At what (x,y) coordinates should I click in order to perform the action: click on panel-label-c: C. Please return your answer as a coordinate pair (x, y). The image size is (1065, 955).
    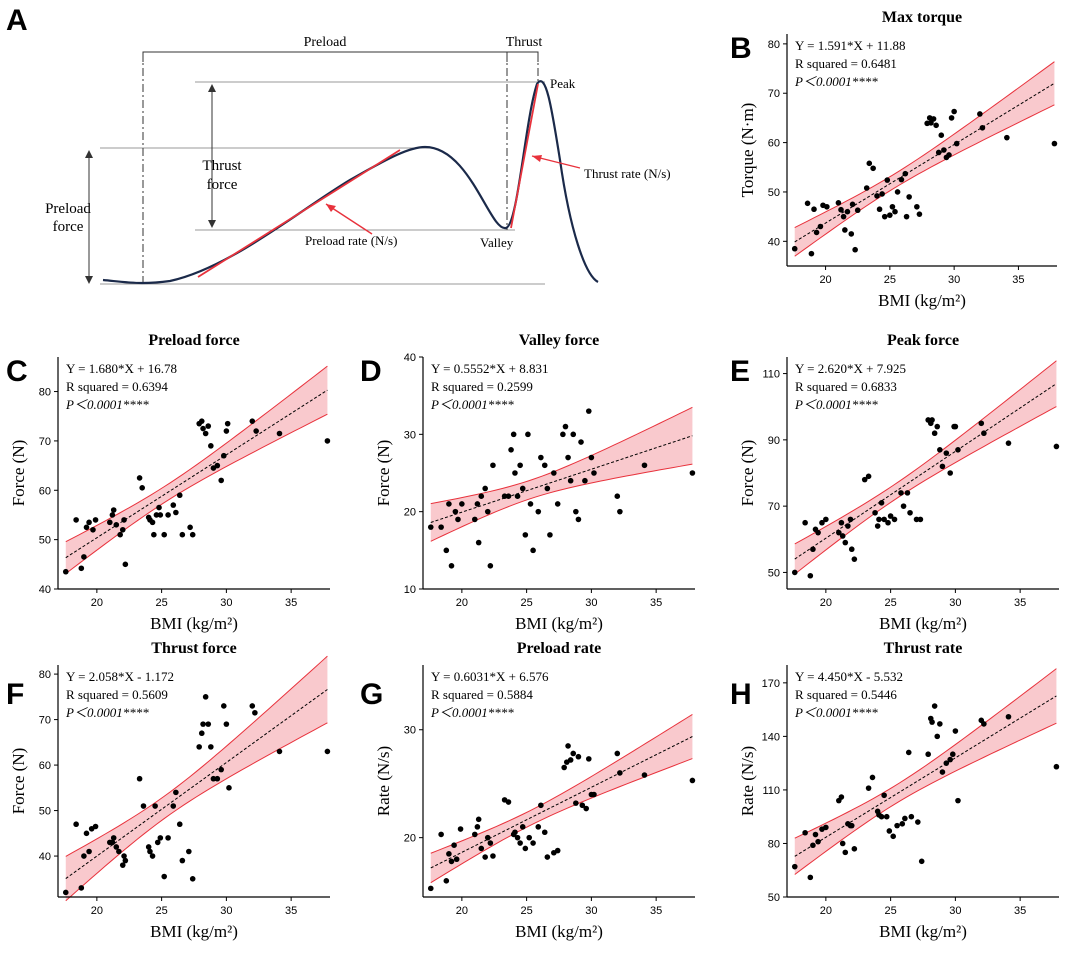
    Looking at the image, I should click on (17, 371).